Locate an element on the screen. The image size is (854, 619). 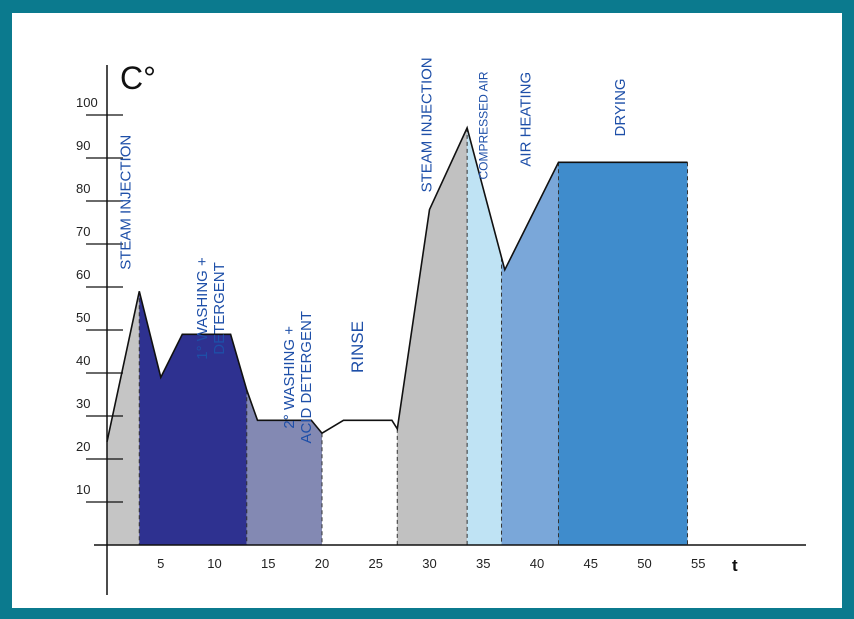
phase-label-1: STEAM INJECTION is located at coordinates (126, 202).